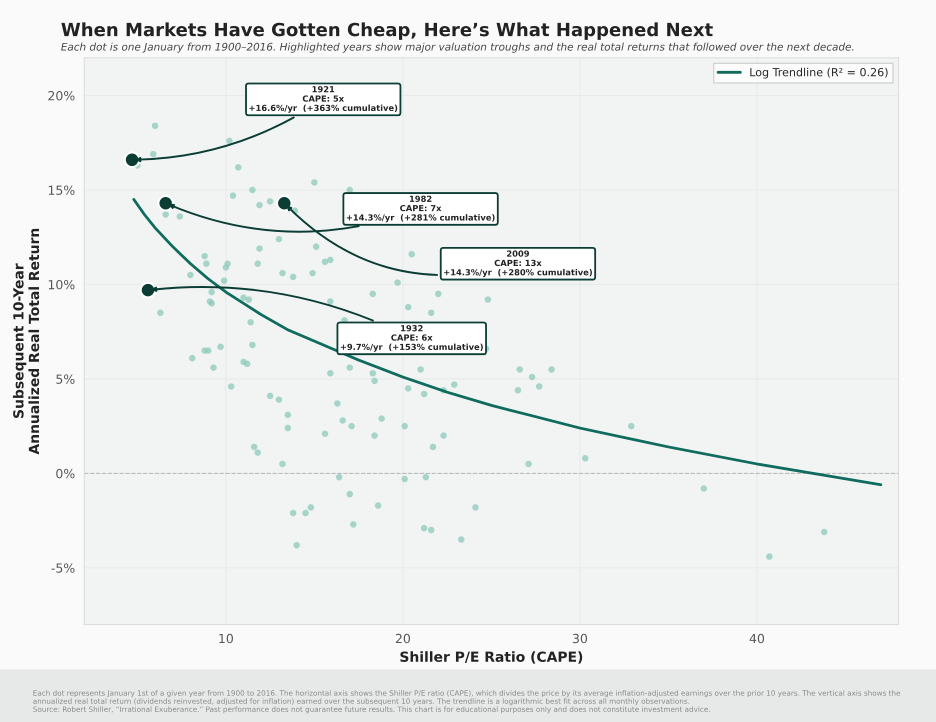 The height and width of the screenshot is (722, 936). What do you see at coordinates (26, 341) in the screenshot?
I see `y-axis-title: Subsequent 10-Year Annualized Real Total Return` at bounding box center [26, 341].